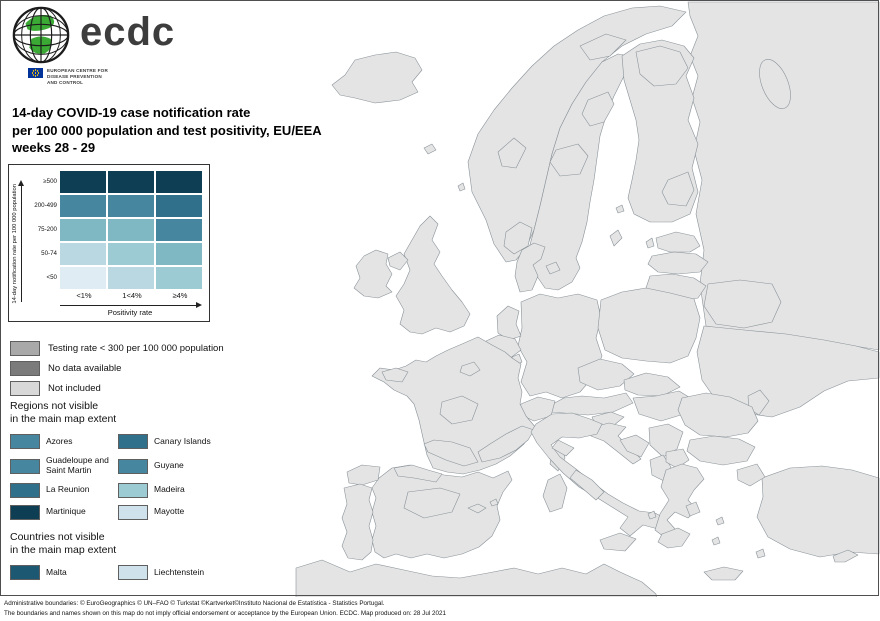  What do you see at coordinates (678, 263) in the screenshot?
I see `map-region-latvia` at bounding box center [678, 263].